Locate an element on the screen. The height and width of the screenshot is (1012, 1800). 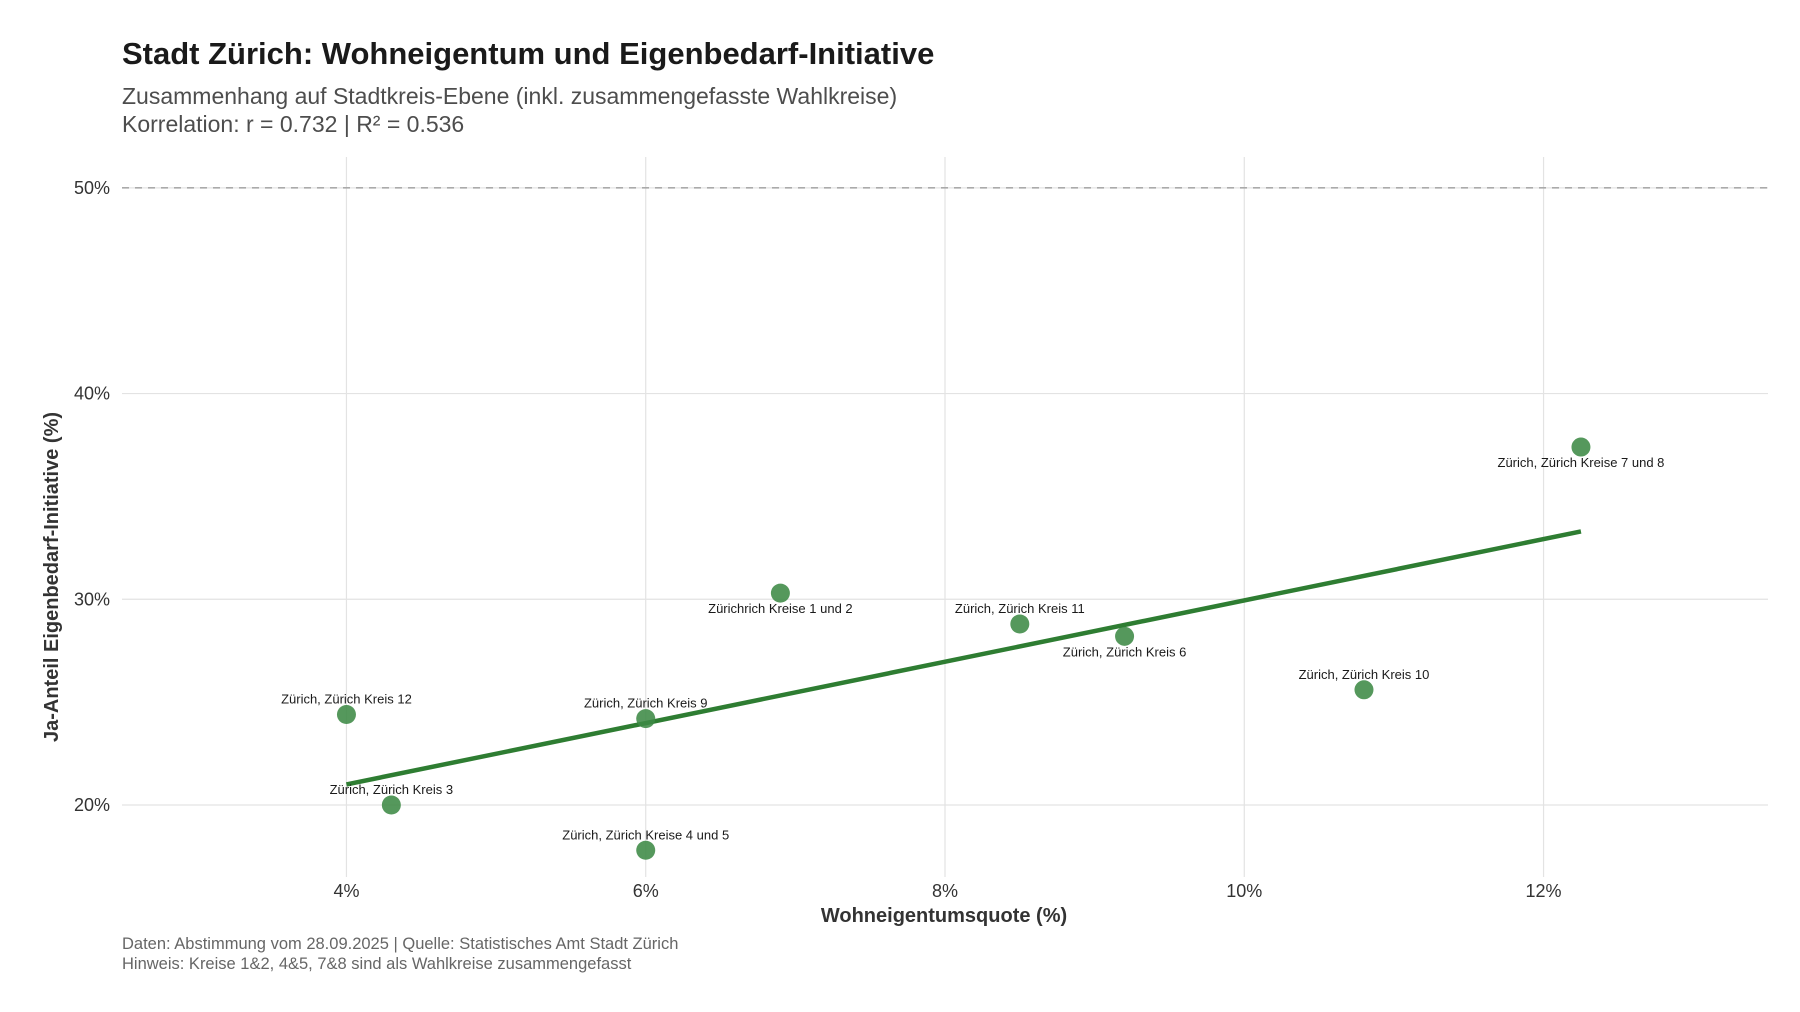
data-point-label: Zürich, Zürich Kreis 11 is located at coordinates (1020, 608).